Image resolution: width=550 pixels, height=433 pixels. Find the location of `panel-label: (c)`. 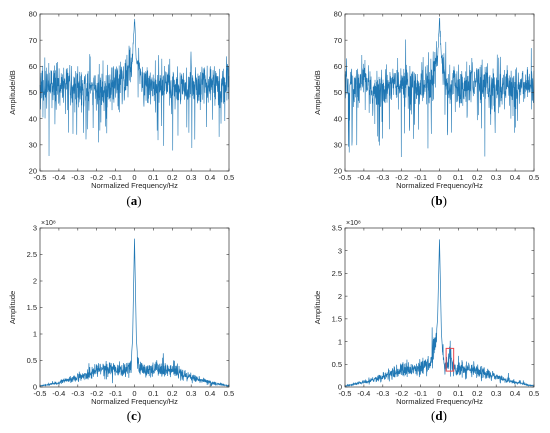

panel-label: (c) is located at coordinates (134, 415).